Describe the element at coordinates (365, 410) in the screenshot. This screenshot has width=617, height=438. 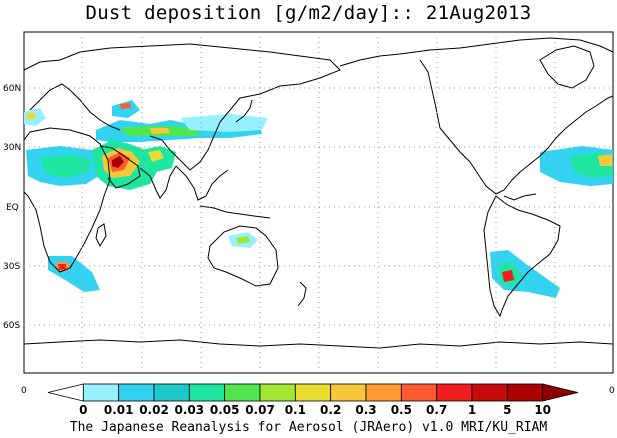
I see `colorbar-tick-label: 0.3` at that location.